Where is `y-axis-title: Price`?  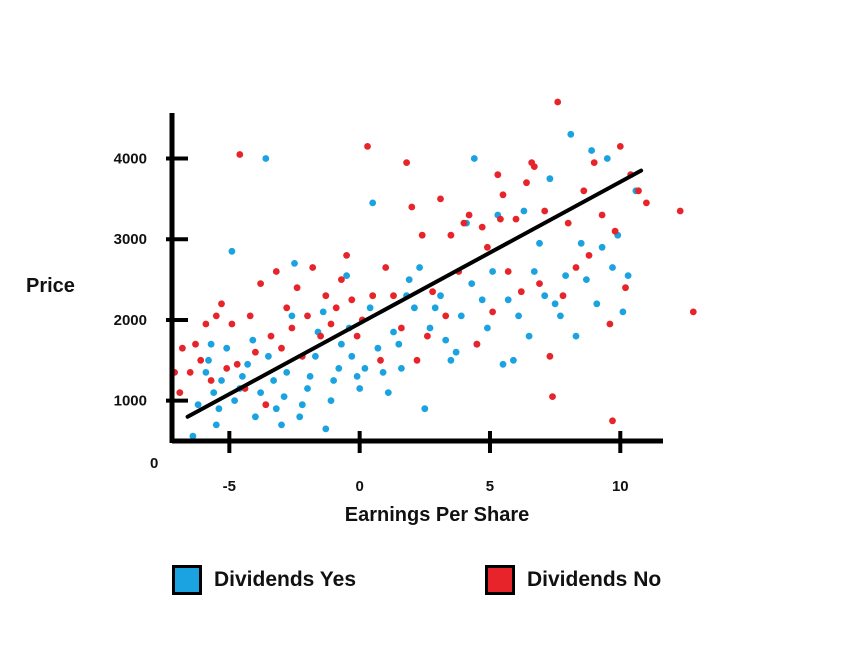
y-axis-title: Price is located at coordinates (50, 286).